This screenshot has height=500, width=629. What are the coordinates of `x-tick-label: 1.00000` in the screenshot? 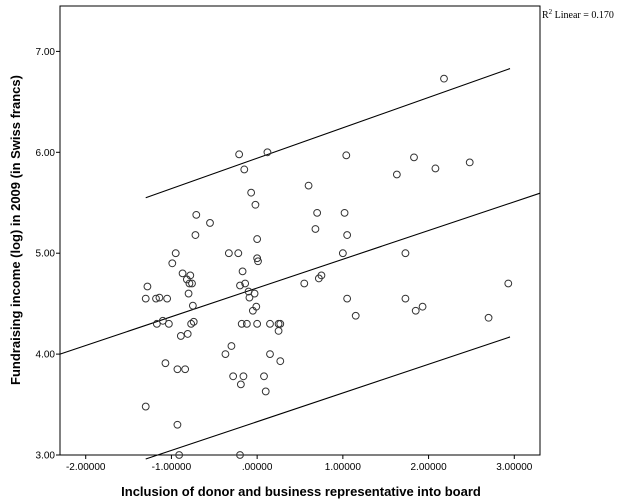 It's located at (343, 467).